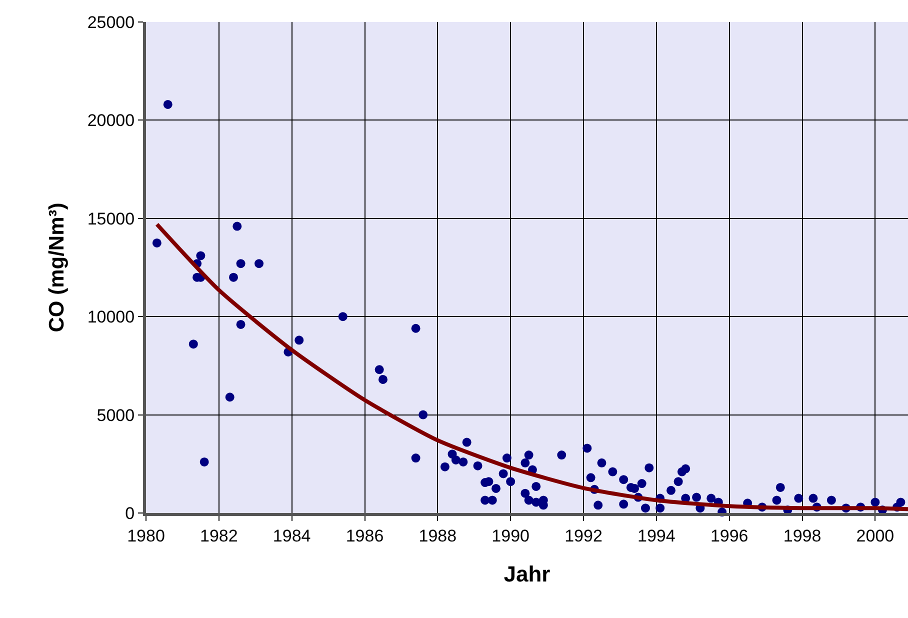 The width and height of the screenshot is (908, 618). I want to click on x-tick-label: 1996, so click(729, 536).